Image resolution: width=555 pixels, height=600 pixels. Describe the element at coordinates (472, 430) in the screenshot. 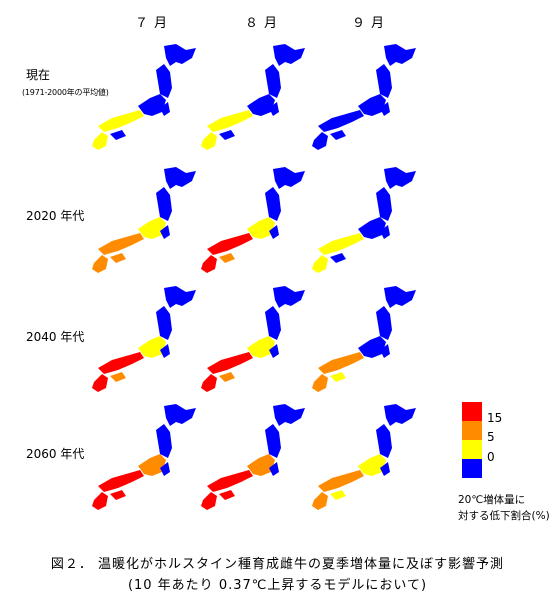

I see `legend-swatch-orange` at that location.